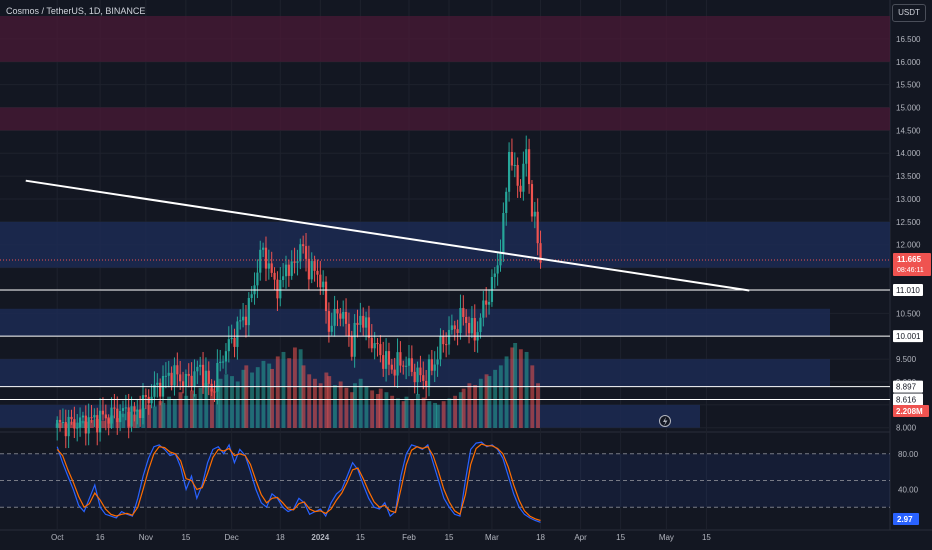 The width and height of the screenshot is (932, 550). What do you see at coordinates (908, 290) in the screenshot?
I see `level-tag-label: 11.010` at bounding box center [908, 290].